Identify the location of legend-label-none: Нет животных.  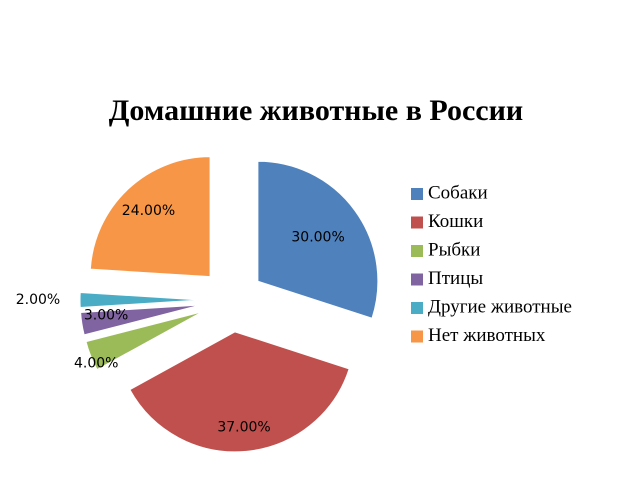
(487, 335).